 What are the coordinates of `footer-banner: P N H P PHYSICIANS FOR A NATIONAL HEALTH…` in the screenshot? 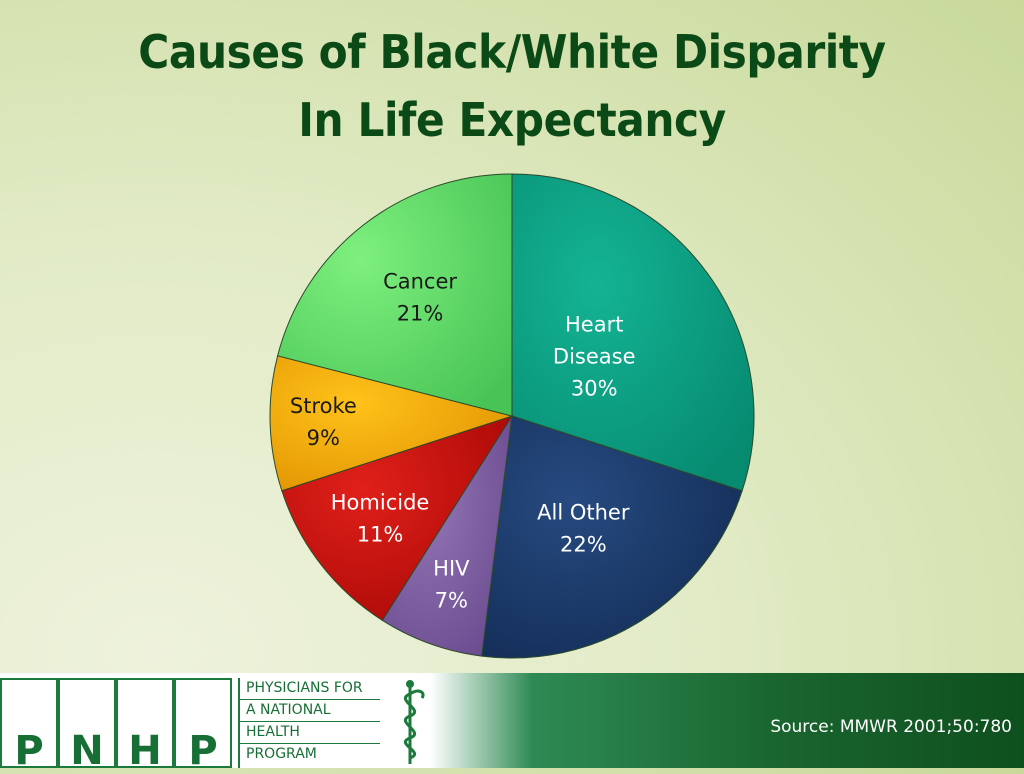 It's located at (512, 723).